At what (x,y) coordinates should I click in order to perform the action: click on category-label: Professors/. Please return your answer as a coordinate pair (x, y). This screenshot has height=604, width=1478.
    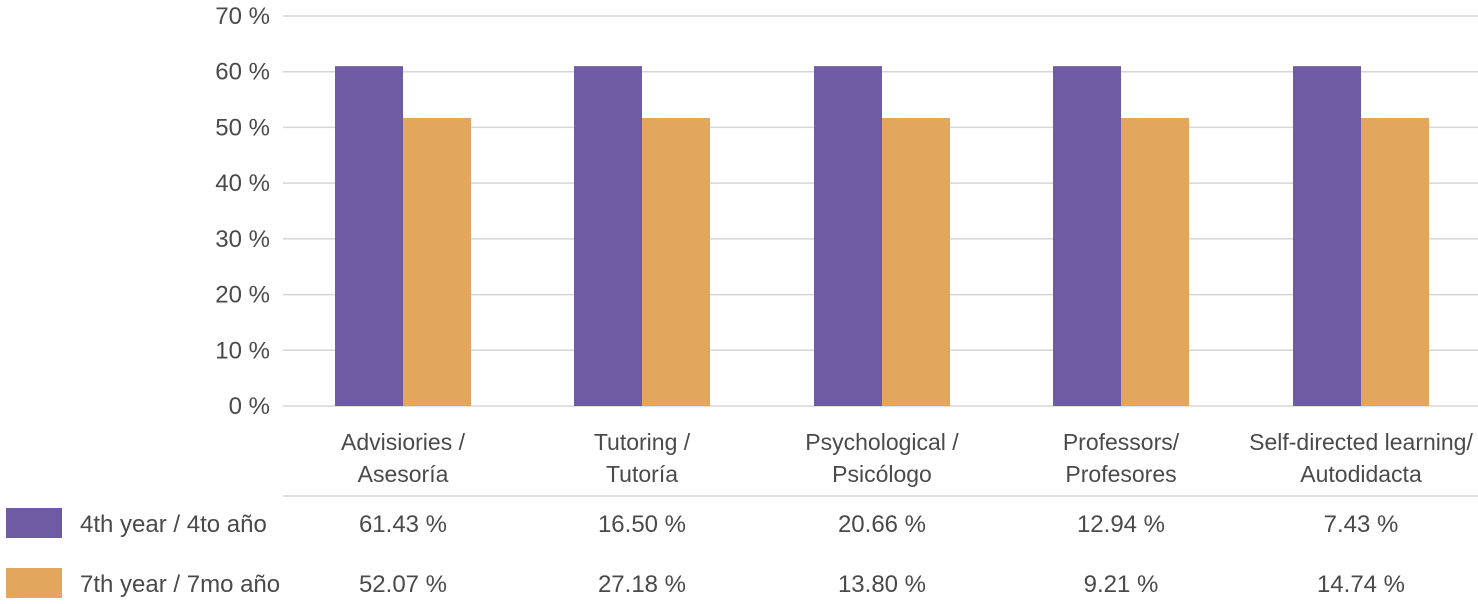
    Looking at the image, I should click on (1121, 442).